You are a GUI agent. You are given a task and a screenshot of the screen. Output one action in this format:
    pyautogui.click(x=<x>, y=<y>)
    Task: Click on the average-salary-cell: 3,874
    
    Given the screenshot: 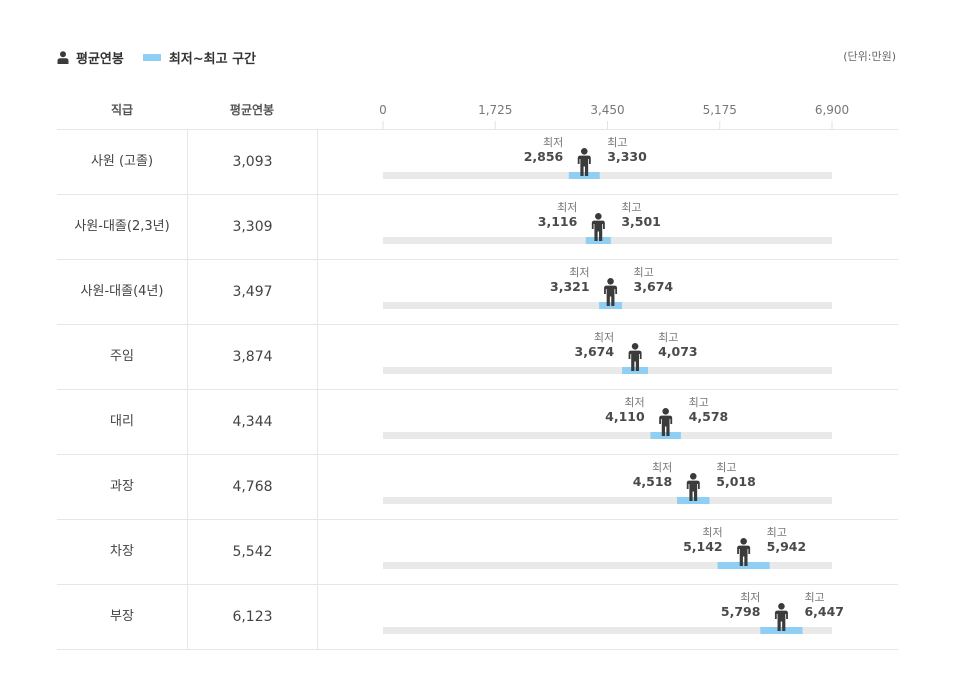 What is the action you would take?
    pyautogui.click(x=253, y=357)
    